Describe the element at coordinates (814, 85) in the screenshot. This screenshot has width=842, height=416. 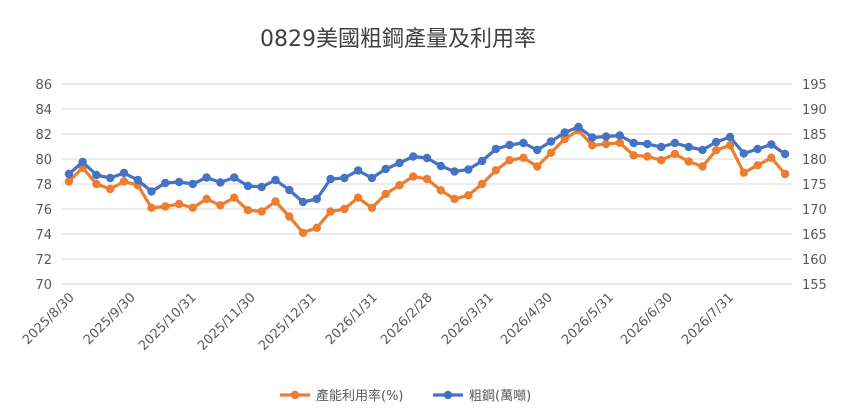
I see `right-tick-label: 195` at that location.